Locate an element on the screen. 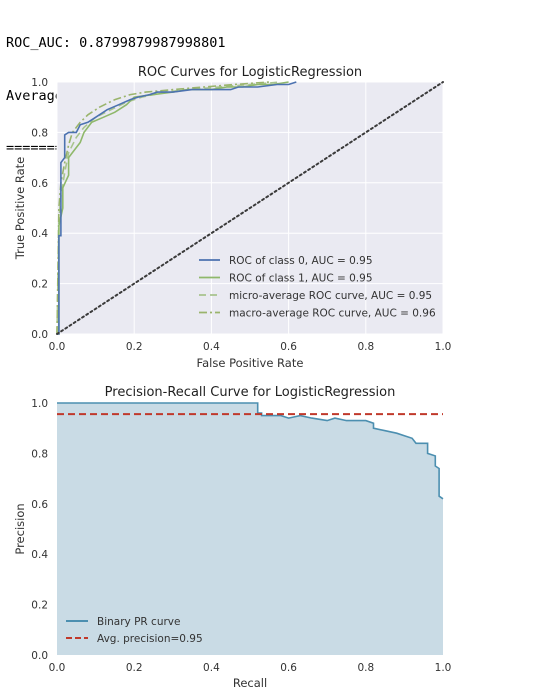 The width and height of the screenshot is (540, 693). pr-x-axis-label: Recall is located at coordinates (250, 683).